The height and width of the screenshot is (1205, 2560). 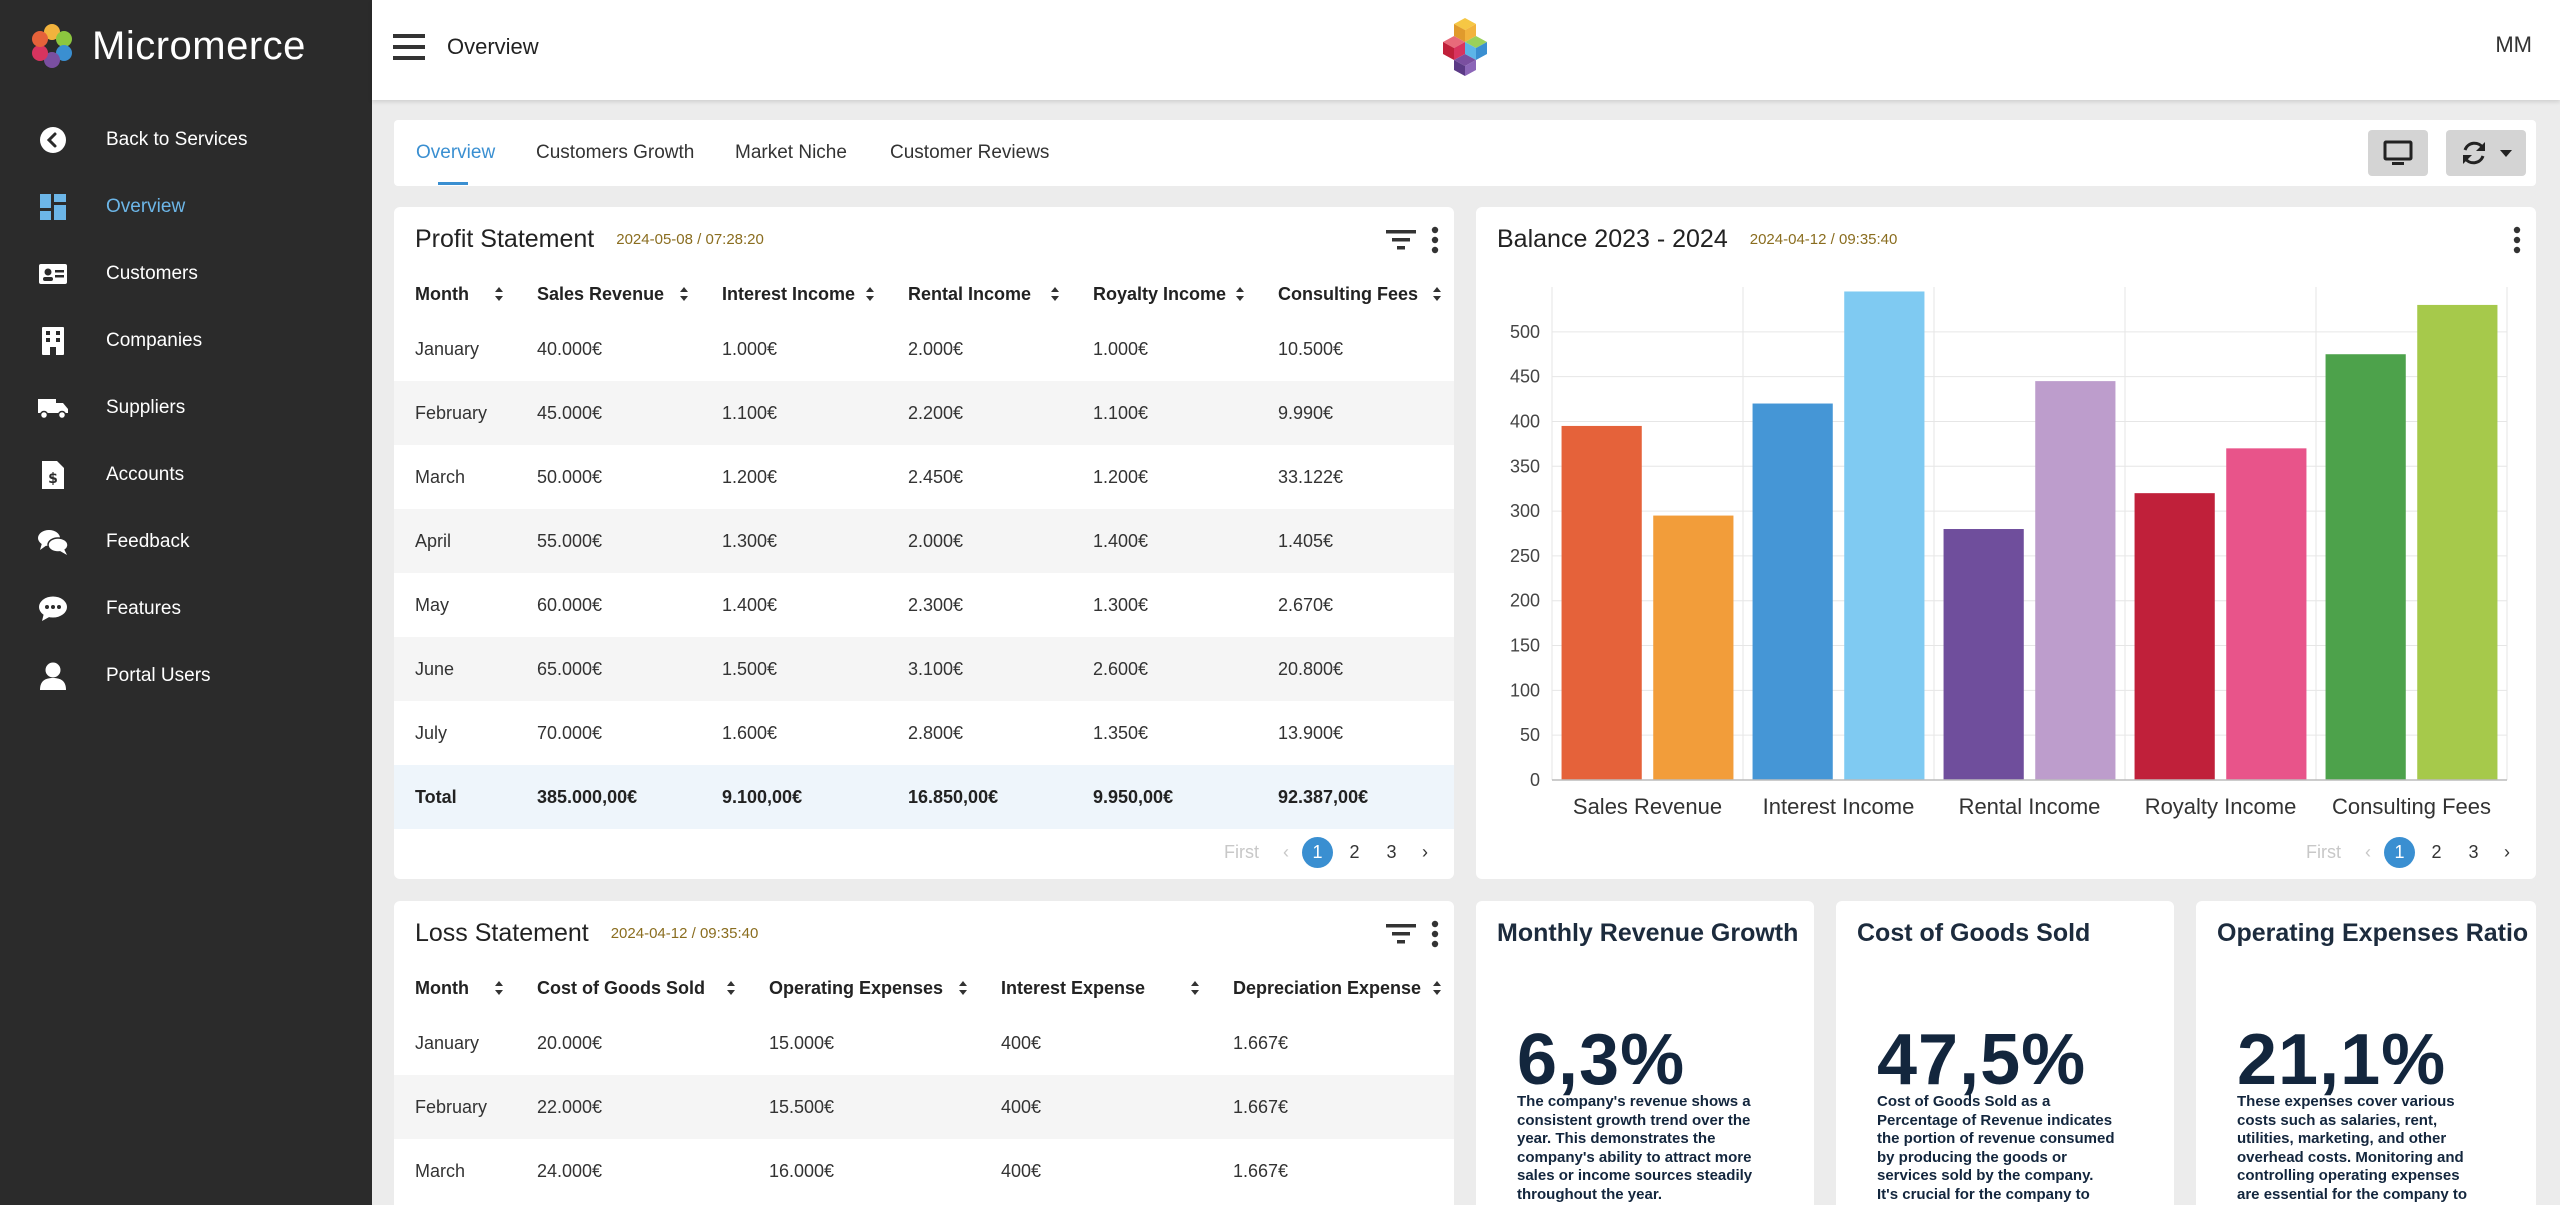 What do you see at coordinates (1333, 988) in the screenshot?
I see `column-header: Depreciation Expense` at bounding box center [1333, 988].